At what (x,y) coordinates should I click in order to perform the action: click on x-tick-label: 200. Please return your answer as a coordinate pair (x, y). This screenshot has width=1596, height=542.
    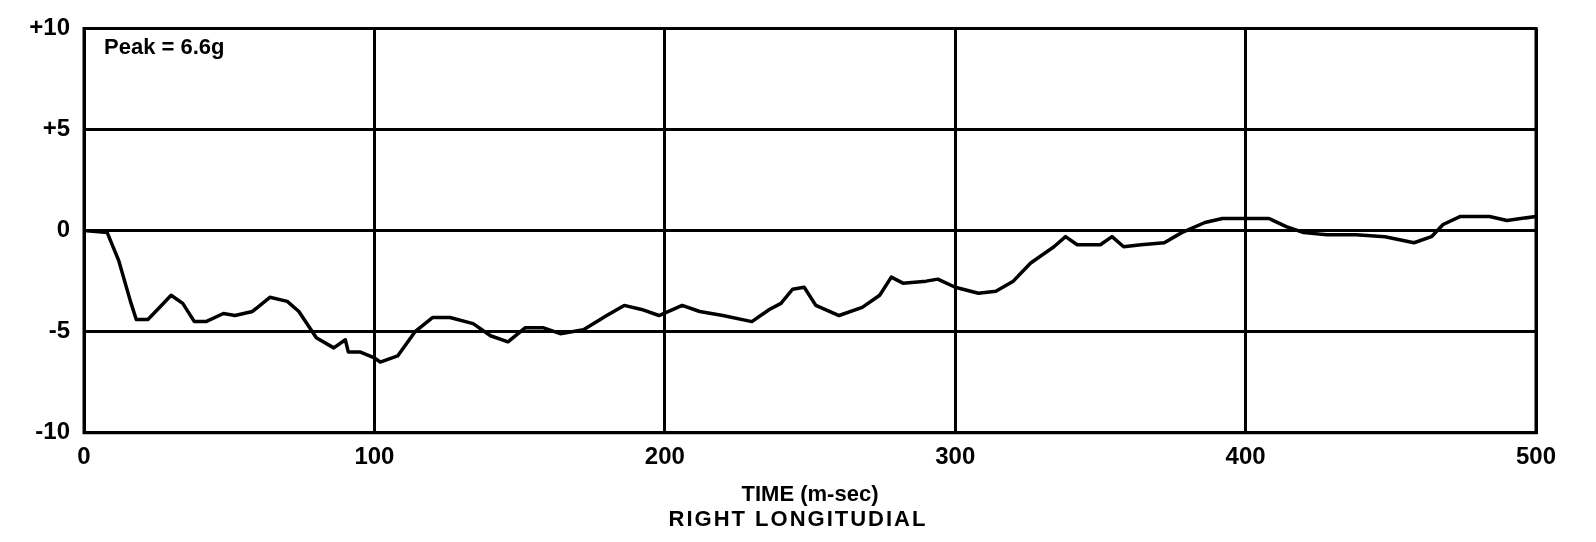
    Looking at the image, I should click on (664, 455).